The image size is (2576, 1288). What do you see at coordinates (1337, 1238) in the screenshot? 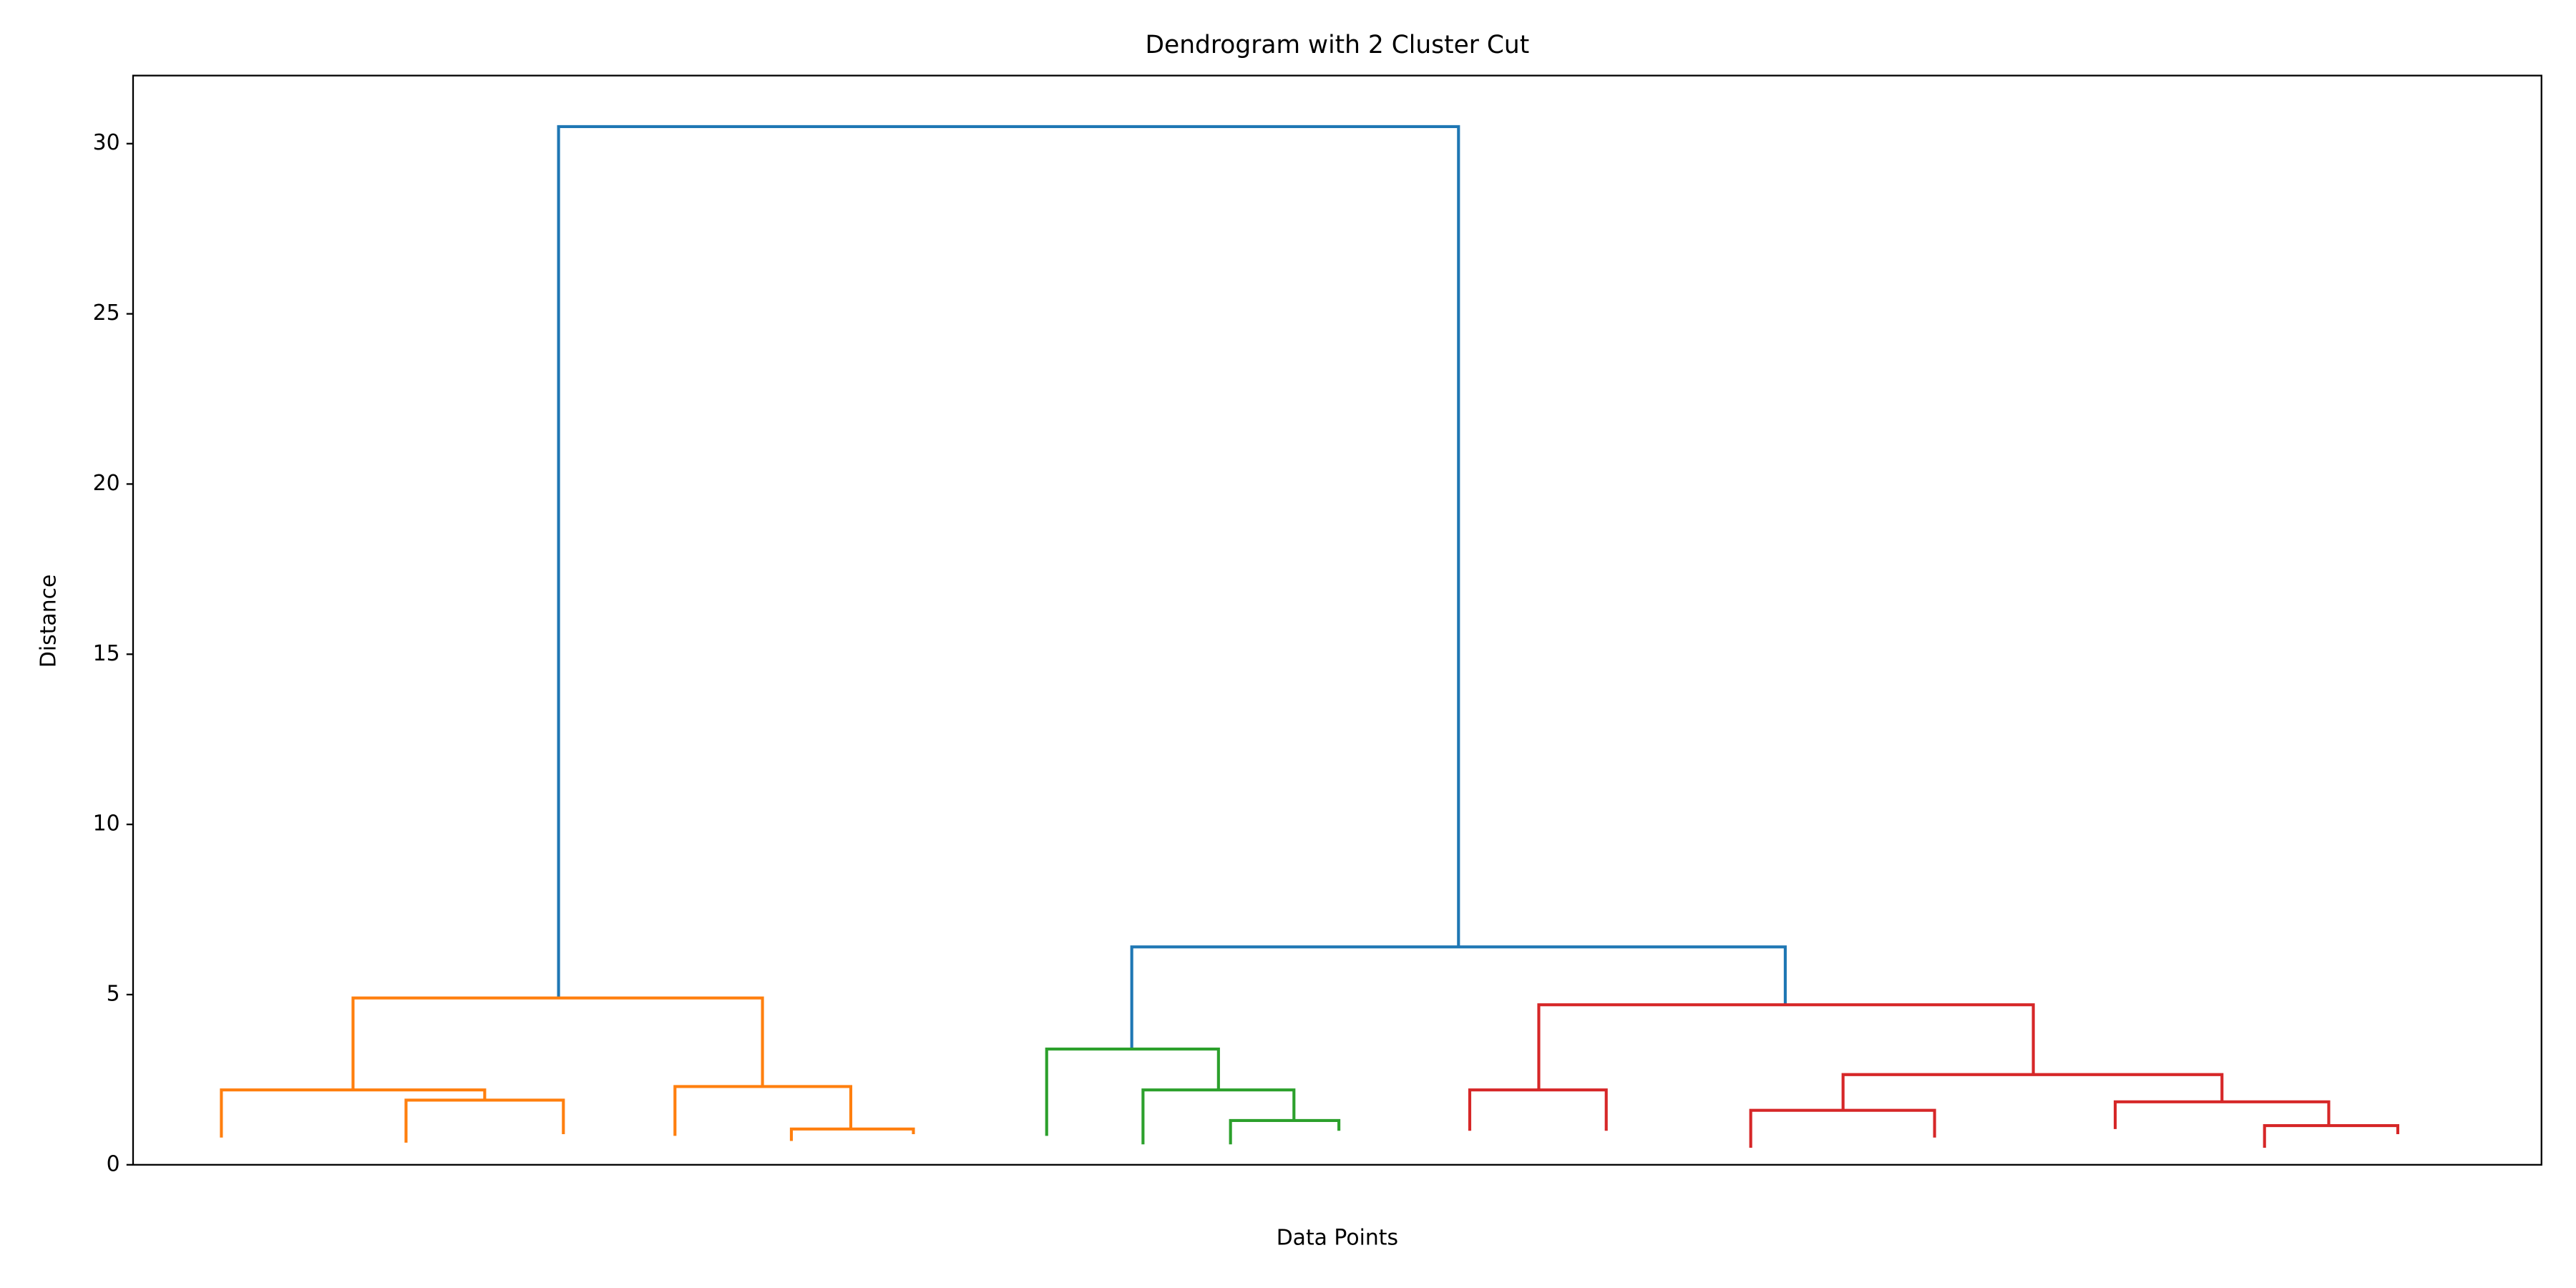
I see `x-axis-label: Data Points` at bounding box center [1337, 1238].